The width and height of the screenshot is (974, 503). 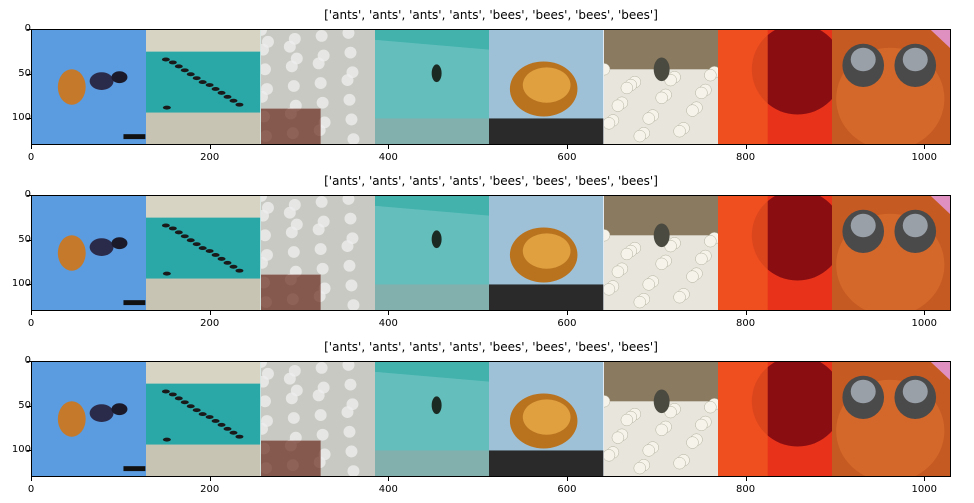 I want to click on tile-background, so click(x=89, y=87).